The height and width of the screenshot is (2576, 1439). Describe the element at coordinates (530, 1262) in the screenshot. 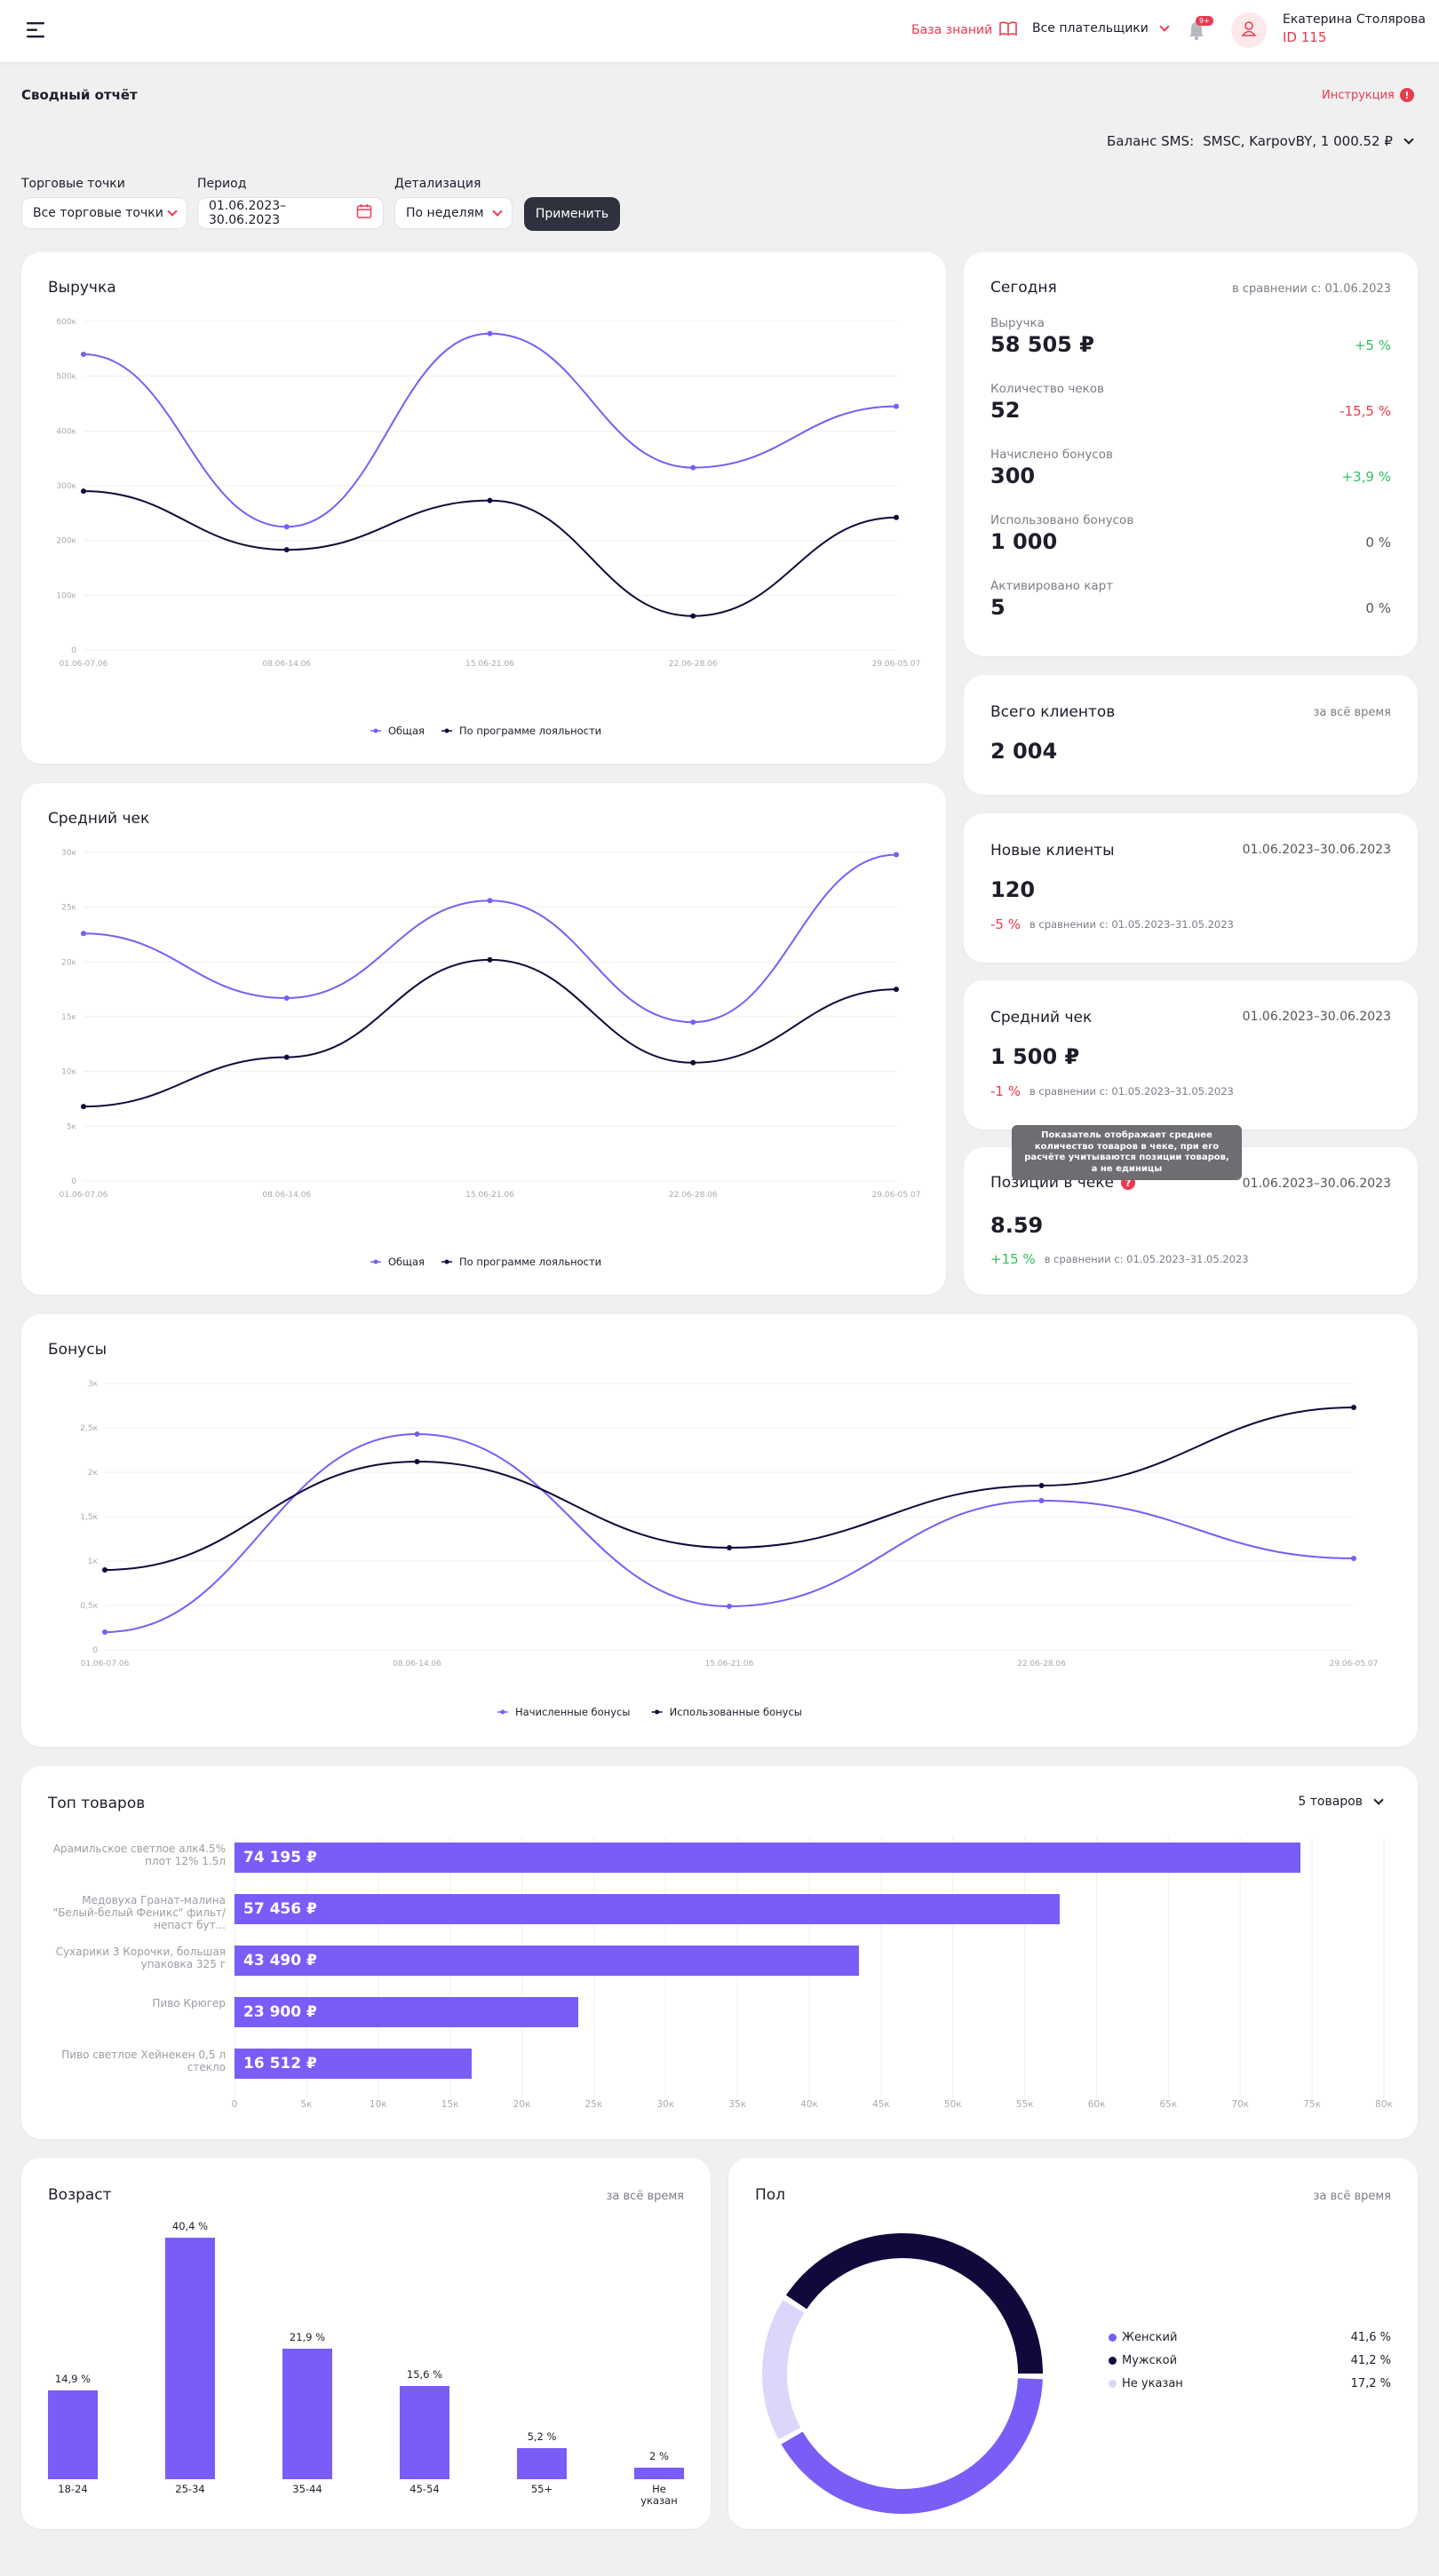

I see `legend-label: По программе лояльности` at that location.